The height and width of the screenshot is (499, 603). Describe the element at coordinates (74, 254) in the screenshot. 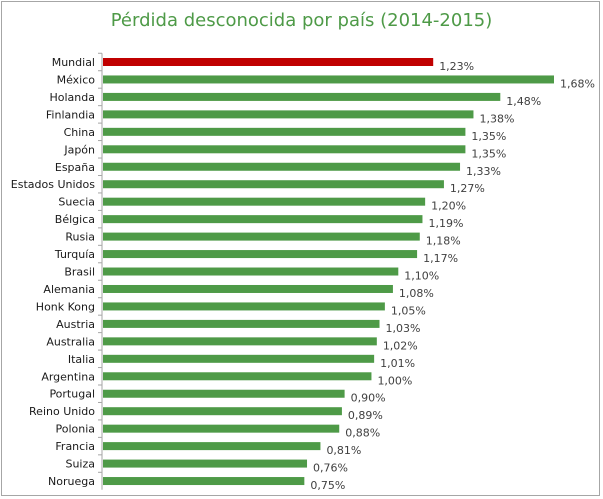

I see `category-label: Turquía` at that location.